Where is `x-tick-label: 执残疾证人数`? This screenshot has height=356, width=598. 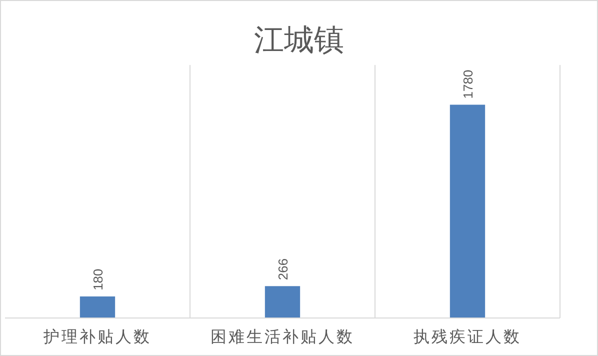 x-tick-label: 执残疾证人数 is located at coordinates (468, 337).